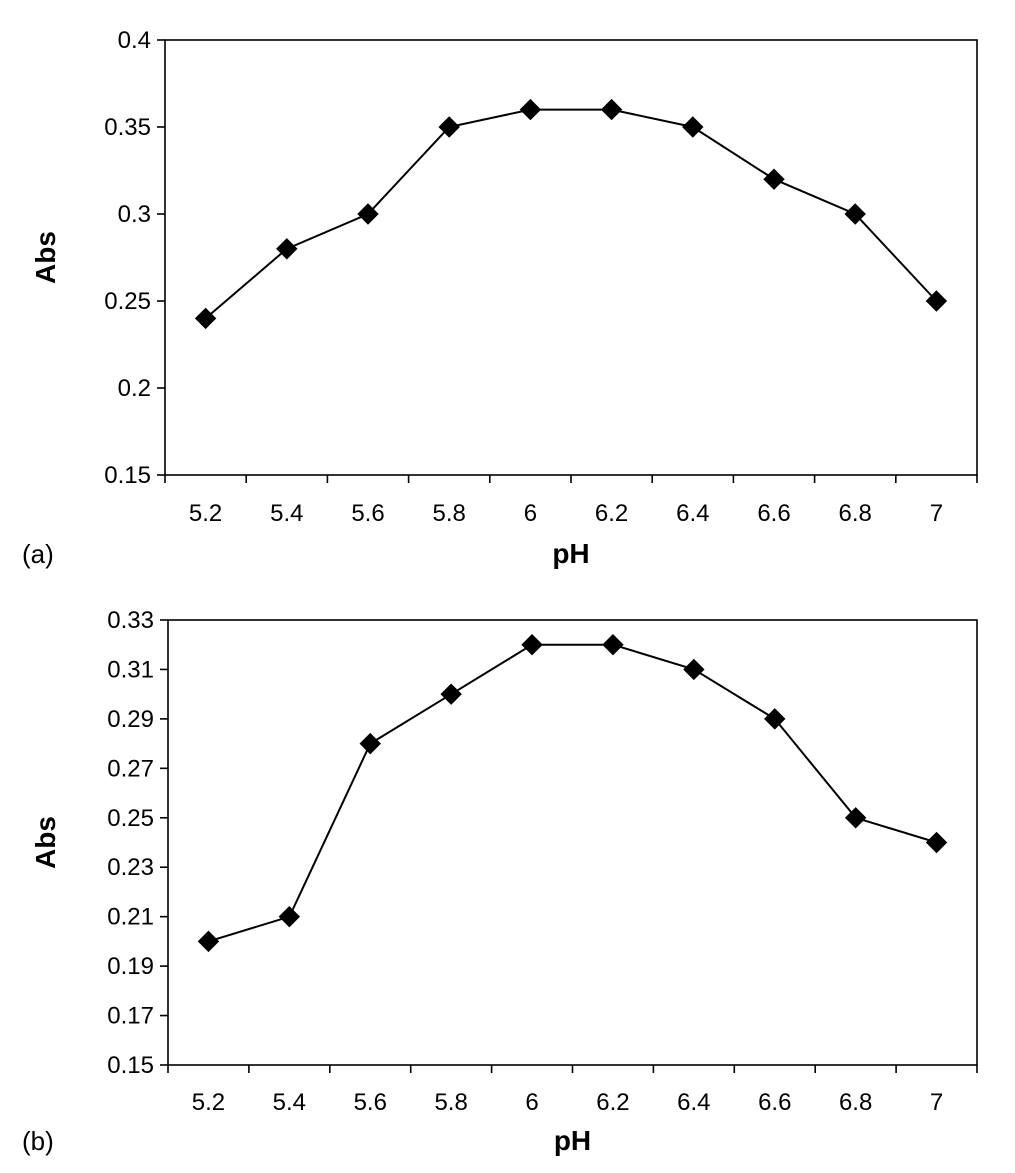  Describe the element at coordinates (130, 620) in the screenshot. I see `y-tick-label: 0.33` at that location.